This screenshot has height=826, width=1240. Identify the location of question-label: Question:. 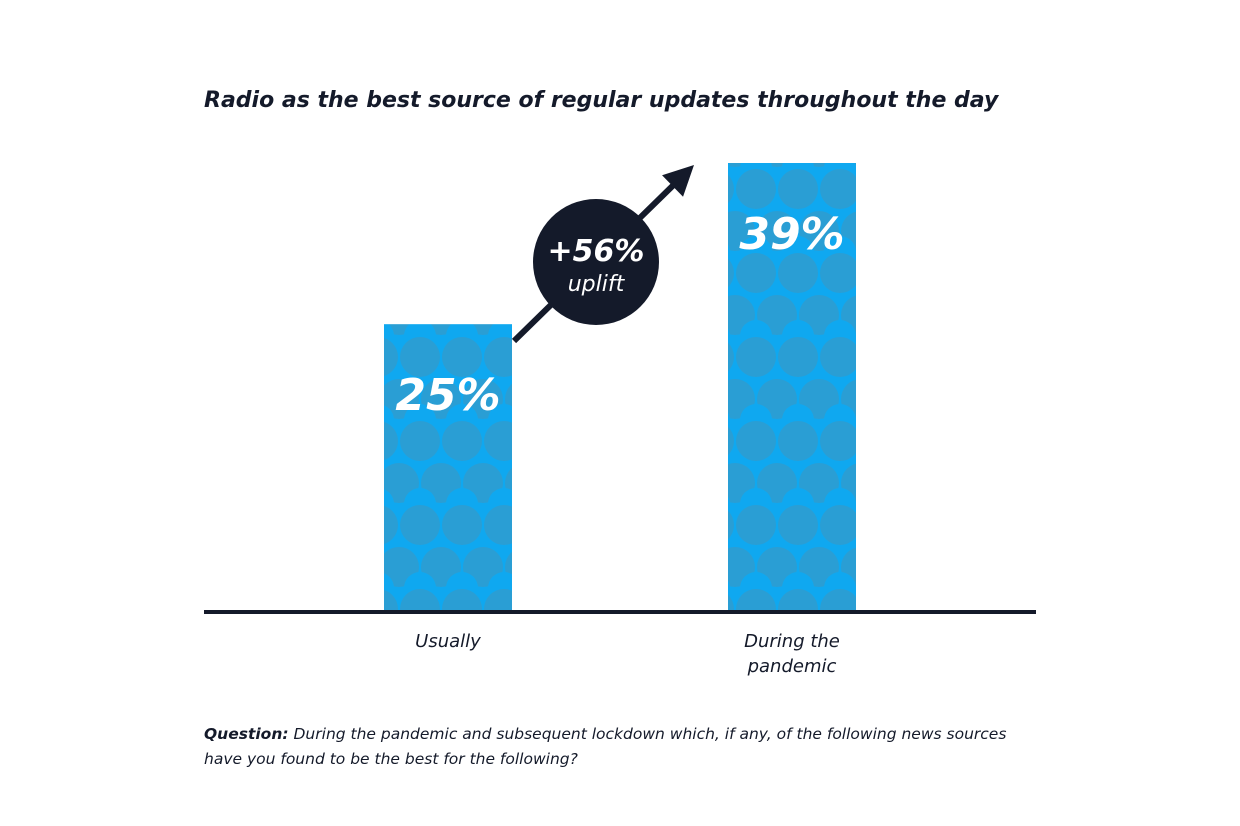
(246, 734).